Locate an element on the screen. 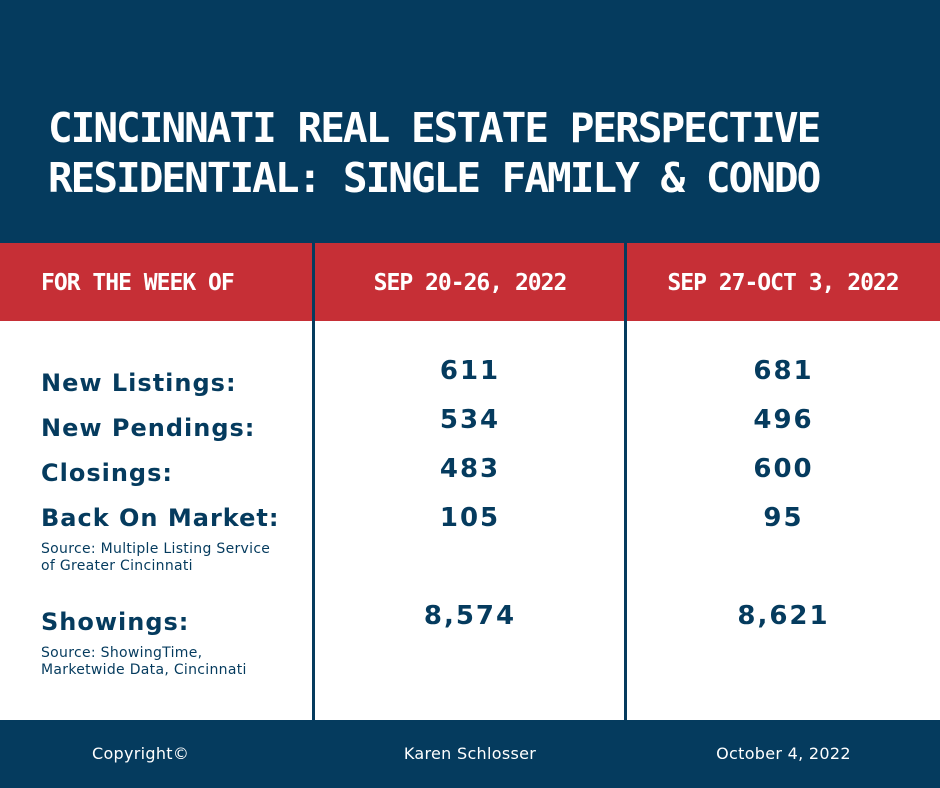 The image size is (940, 788). value-showings-week-1: 8,574 is located at coordinates (470, 616).